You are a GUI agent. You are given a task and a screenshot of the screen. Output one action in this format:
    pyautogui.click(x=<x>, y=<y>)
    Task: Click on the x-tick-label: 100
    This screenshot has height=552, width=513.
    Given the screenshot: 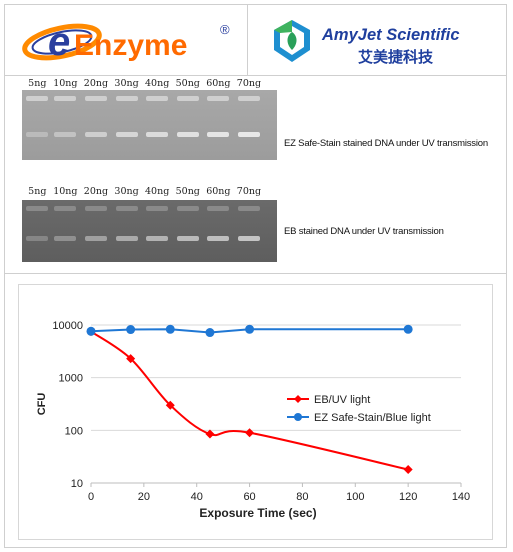 What is the action you would take?
    pyautogui.click(x=355, y=497)
    